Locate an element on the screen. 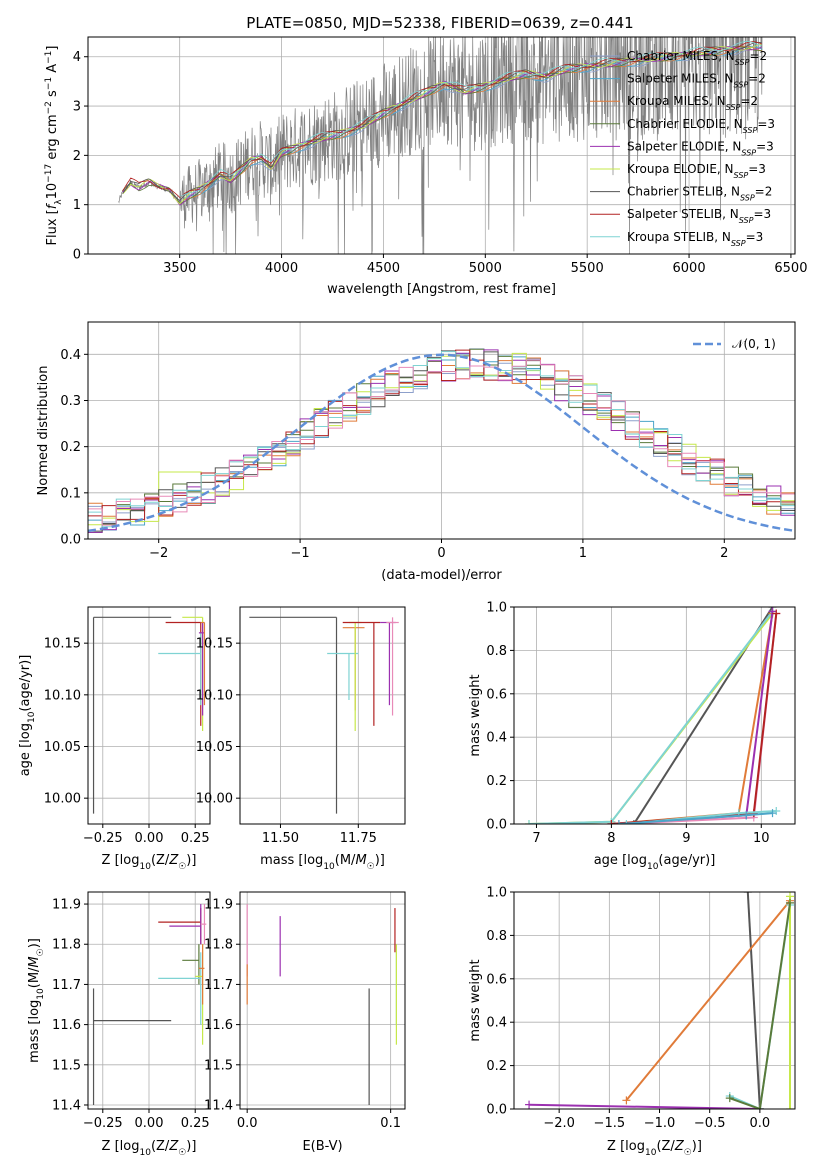 The width and height of the screenshot is (819, 1170). legend-entry: Salpeter STELIB, NSSP=3 is located at coordinates (699, 216).